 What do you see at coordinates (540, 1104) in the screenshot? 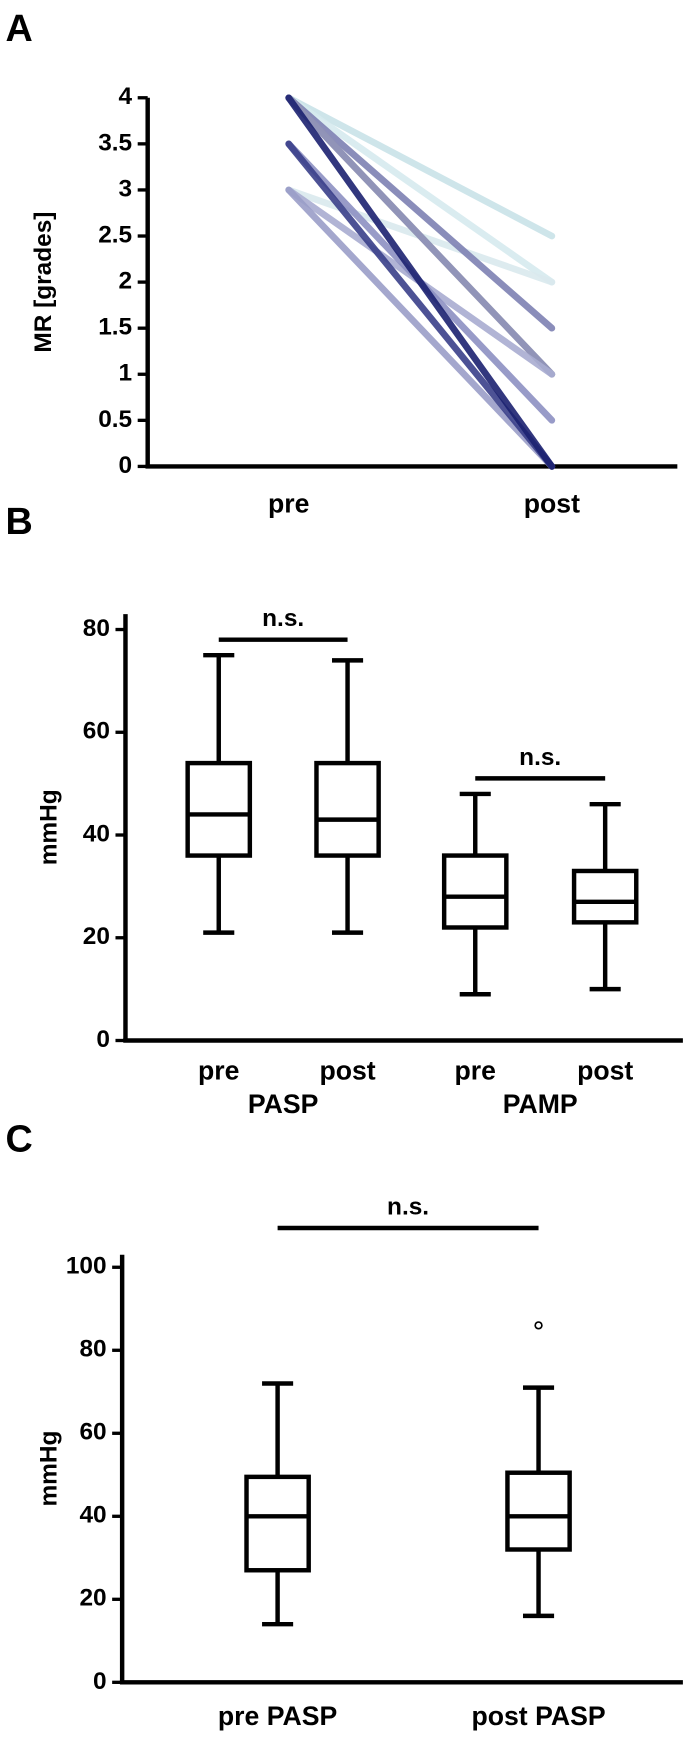
I see `group-label: PAMP` at bounding box center [540, 1104].